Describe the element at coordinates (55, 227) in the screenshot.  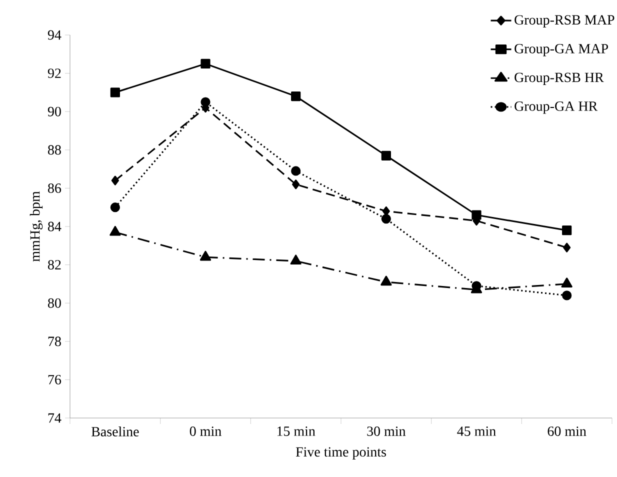
I see `y-tick-label: 84` at that location.